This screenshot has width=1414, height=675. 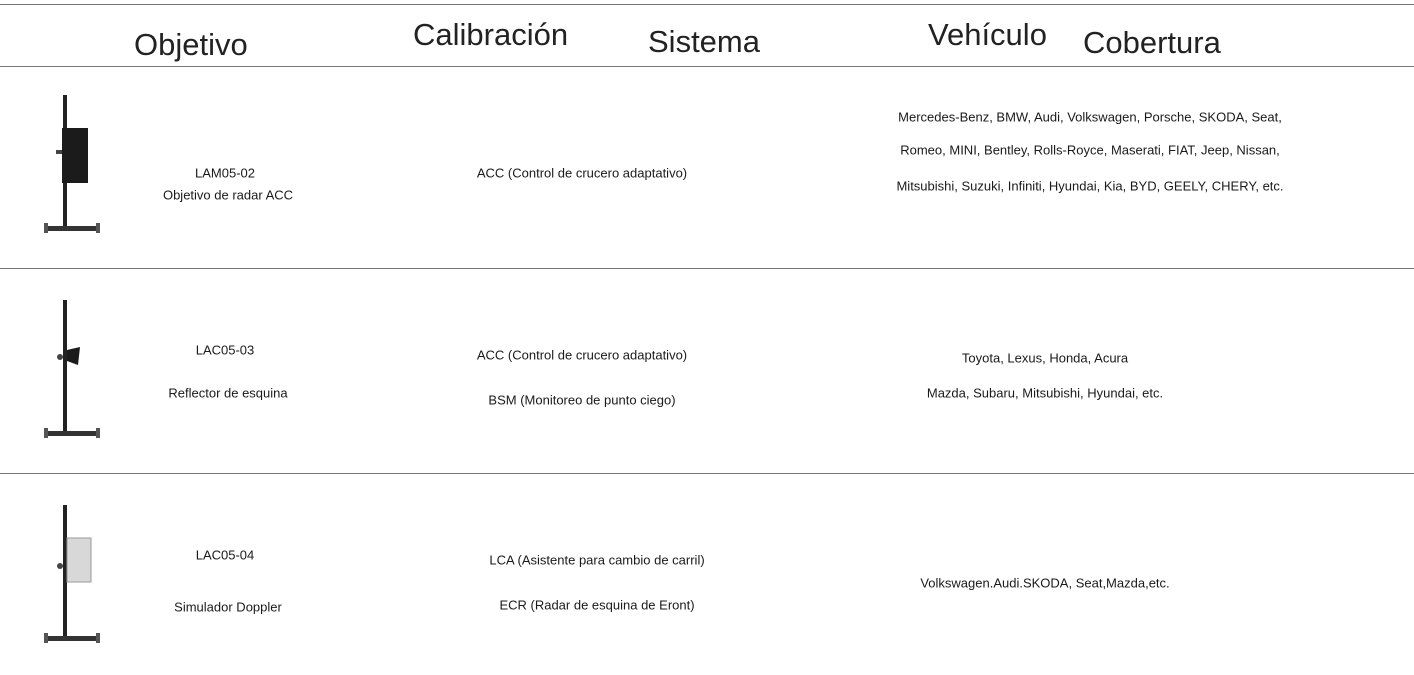 I want to click on column-header: Vehículo, so click(x=987, y=34).